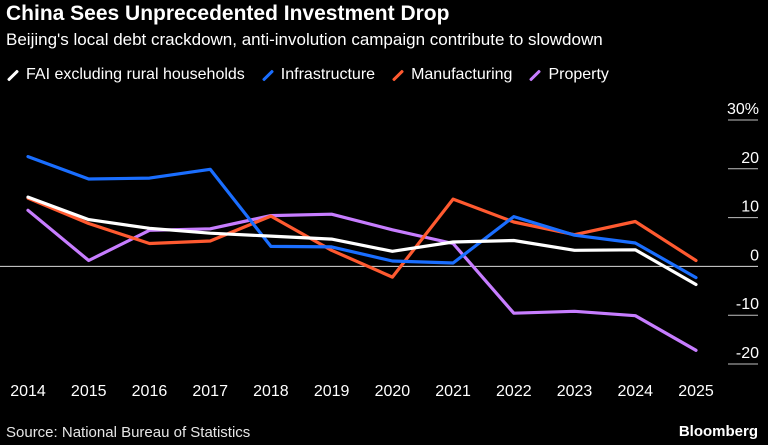  What do you see at coordinates (750, 158) in the screenshot?
I see `y-tick-label-20: 20` at bounding box center [750, 158].